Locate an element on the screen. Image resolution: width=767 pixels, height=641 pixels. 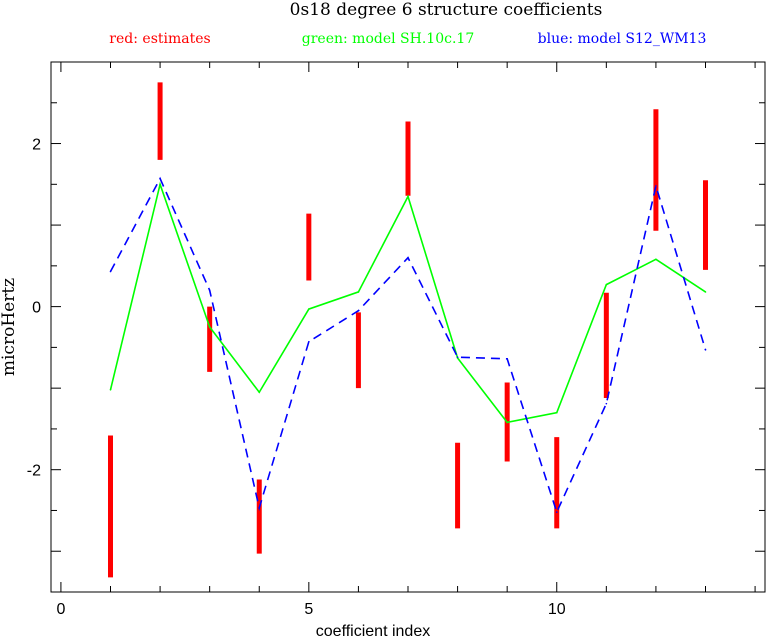
chart-title: 0s18 degree 6 structure coefficients is located at coordinates (446, 10).